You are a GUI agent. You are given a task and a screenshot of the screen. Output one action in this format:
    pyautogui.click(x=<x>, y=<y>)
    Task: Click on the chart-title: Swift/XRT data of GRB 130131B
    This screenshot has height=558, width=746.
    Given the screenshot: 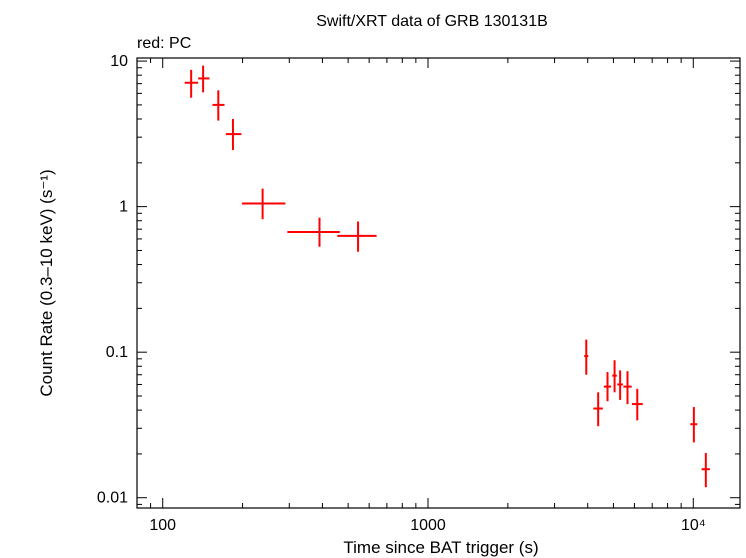 What is the action you would take?
    pyautogui.click(x=432, y=21)
    